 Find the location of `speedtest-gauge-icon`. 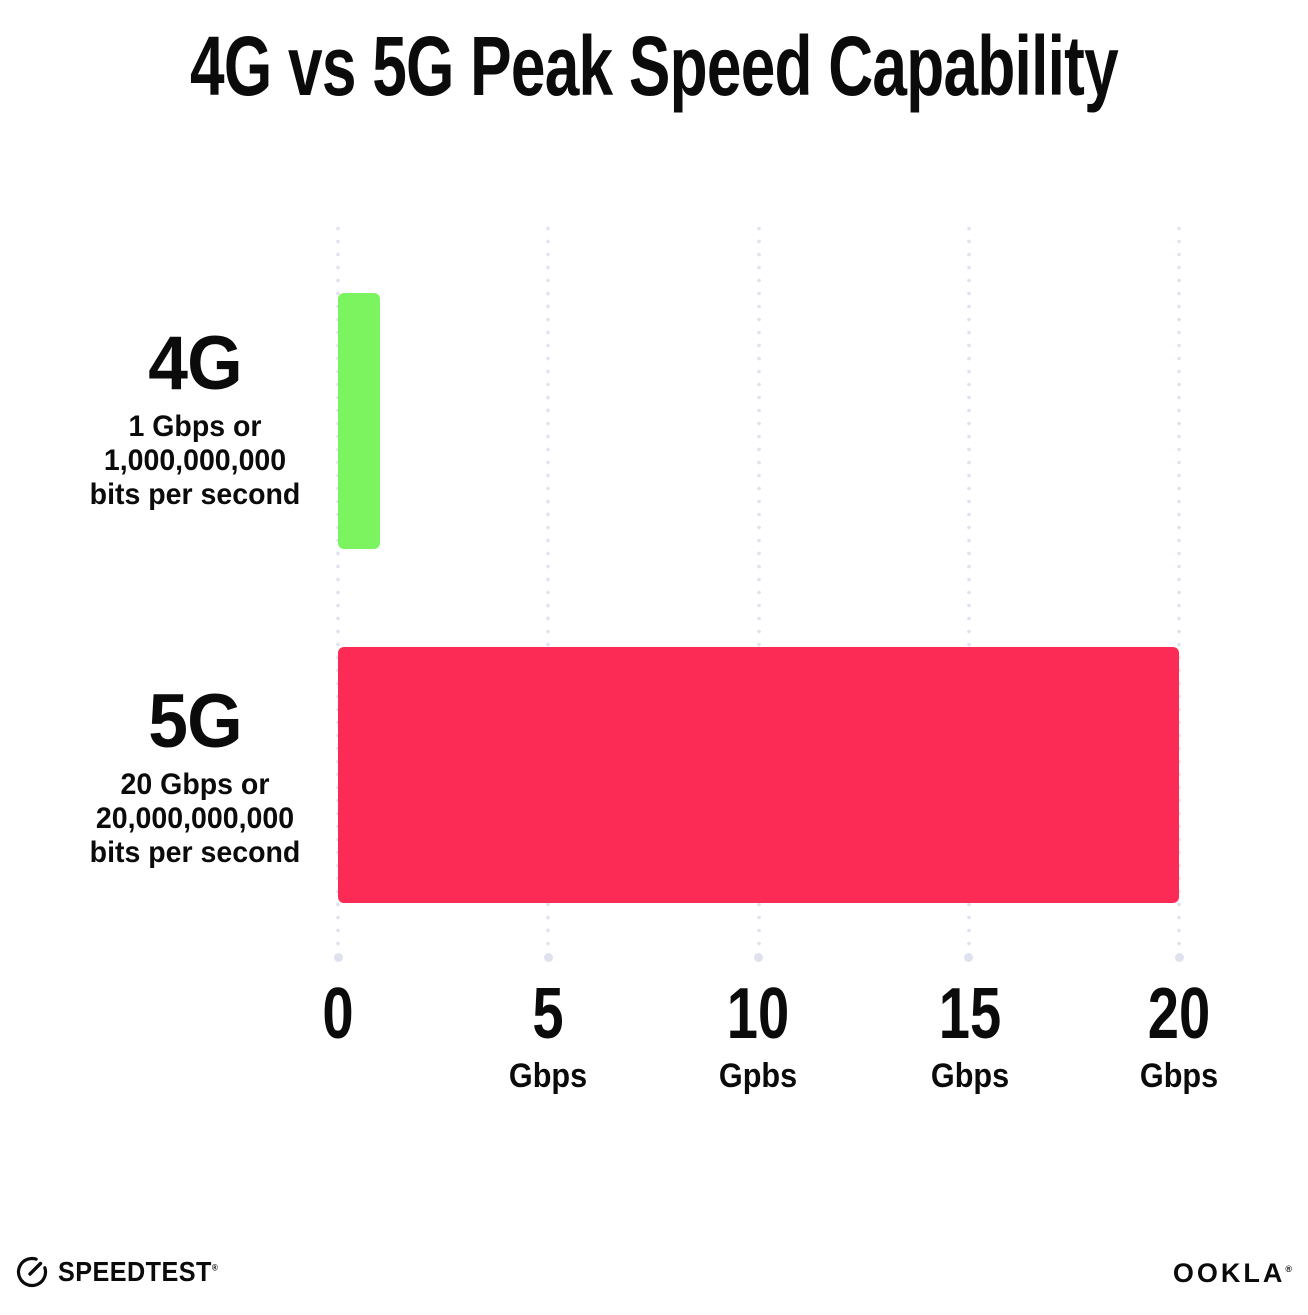

speedtest-gauge-icon is located at coordinates (32, 1272).